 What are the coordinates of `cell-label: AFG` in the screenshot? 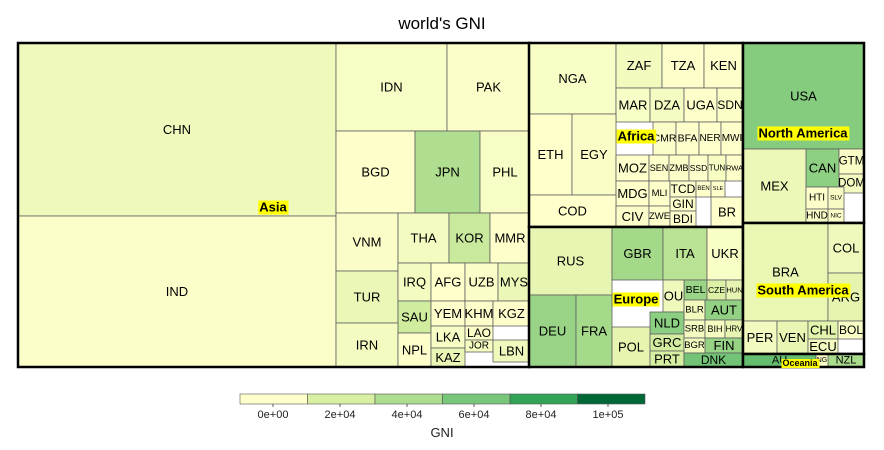 It's located at (448, 282).